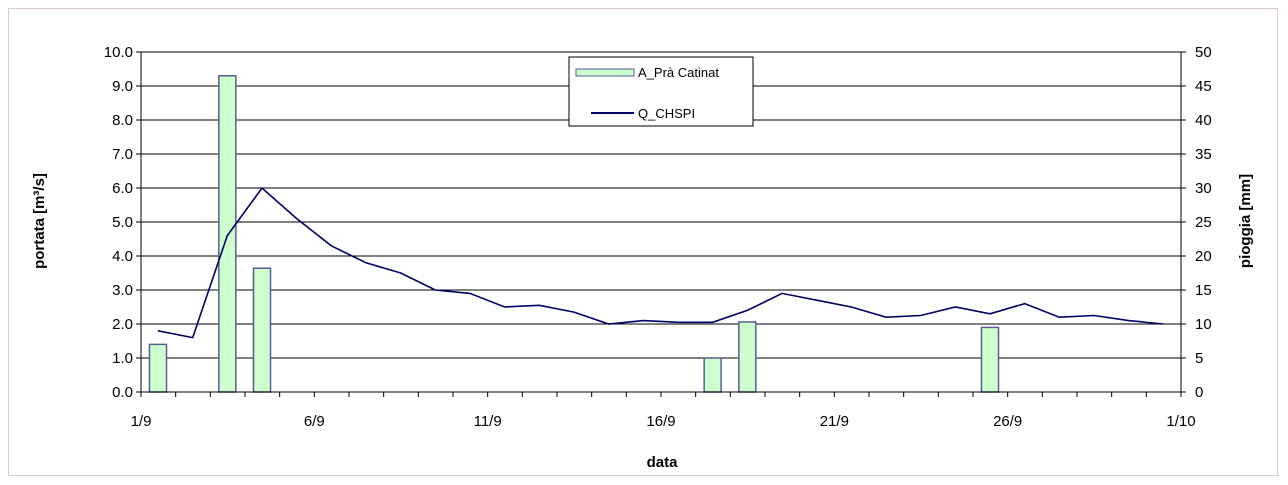 The height and width of the screenshot is (485, 1288). I want to click on x-axis-title: data, so click(663, 462).